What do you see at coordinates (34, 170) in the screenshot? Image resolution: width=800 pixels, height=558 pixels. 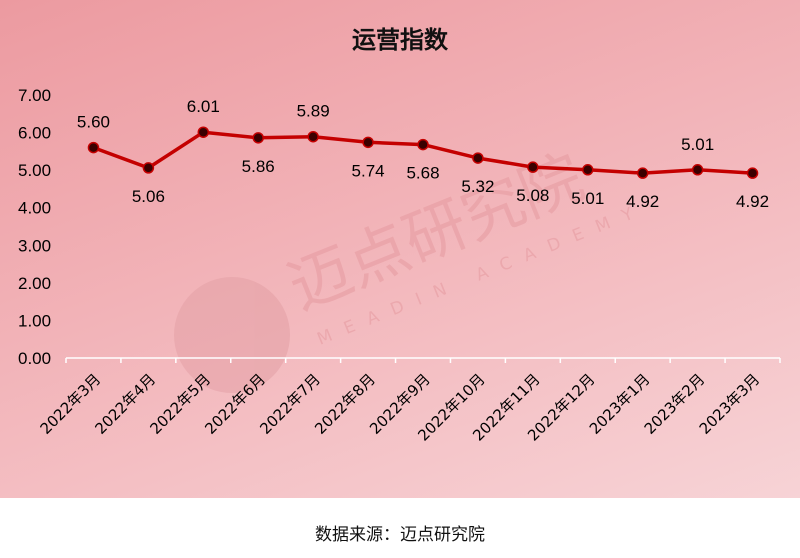 I see `y-tick-label: 5.00` at bounding box center [34, 170].